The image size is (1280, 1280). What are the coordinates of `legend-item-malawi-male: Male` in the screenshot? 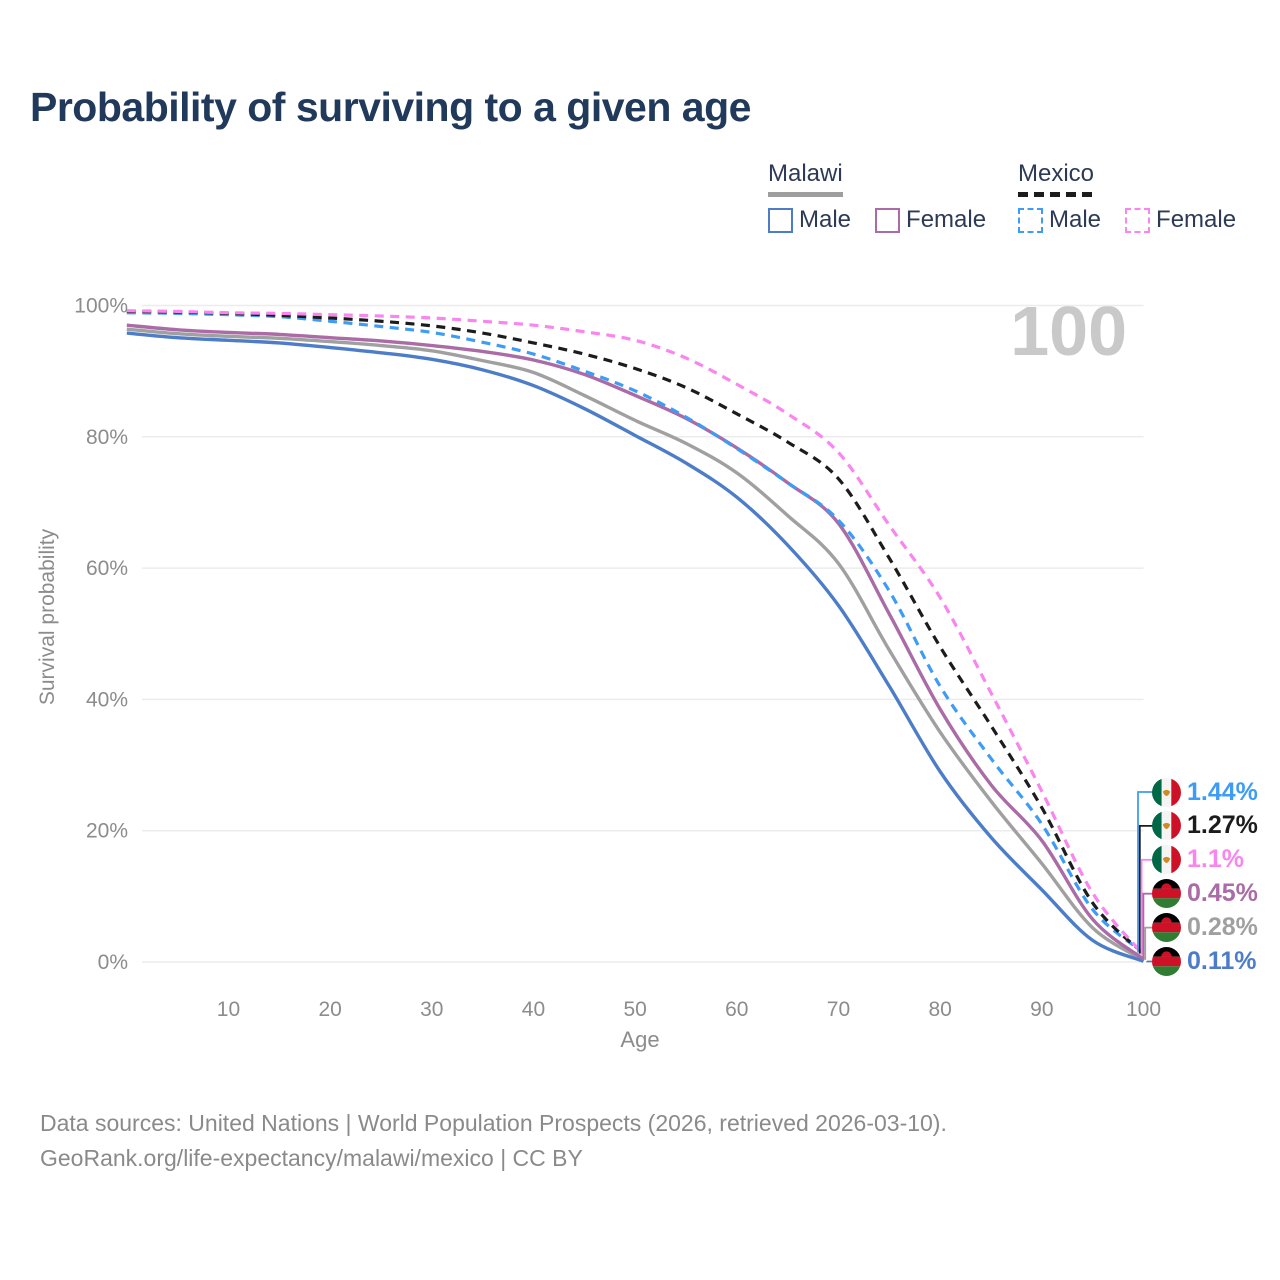 It's located at (809, 220).